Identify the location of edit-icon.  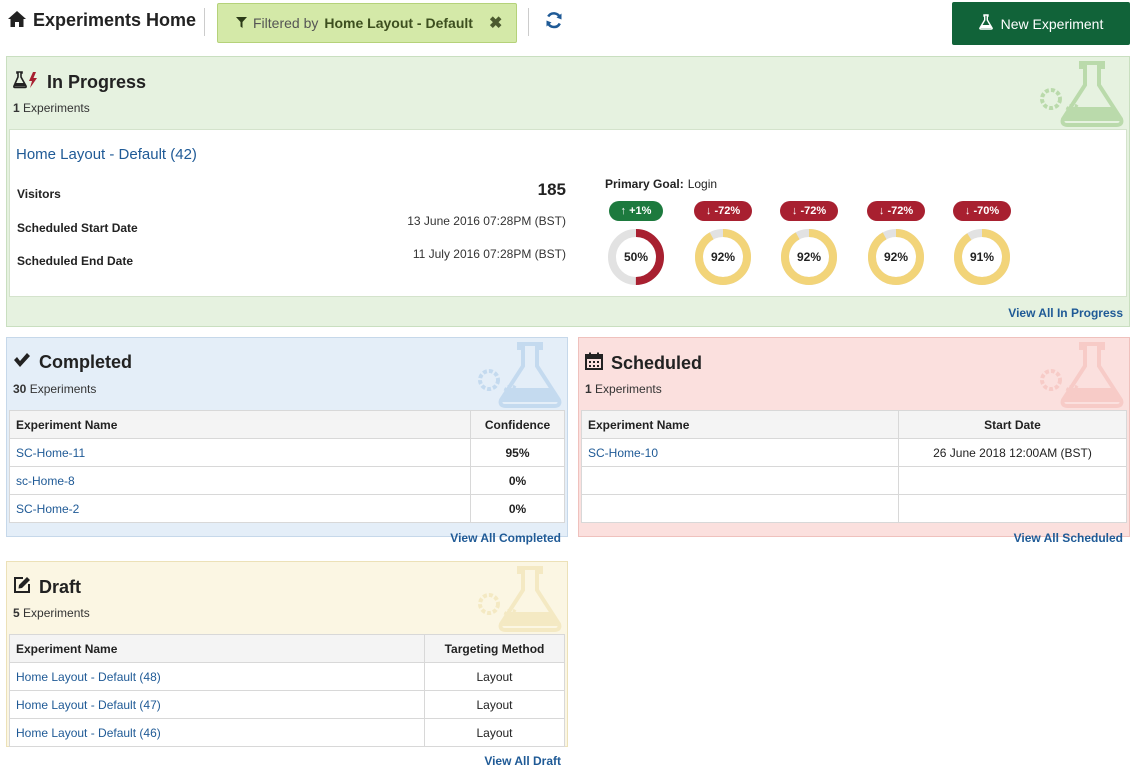
(22, 587).